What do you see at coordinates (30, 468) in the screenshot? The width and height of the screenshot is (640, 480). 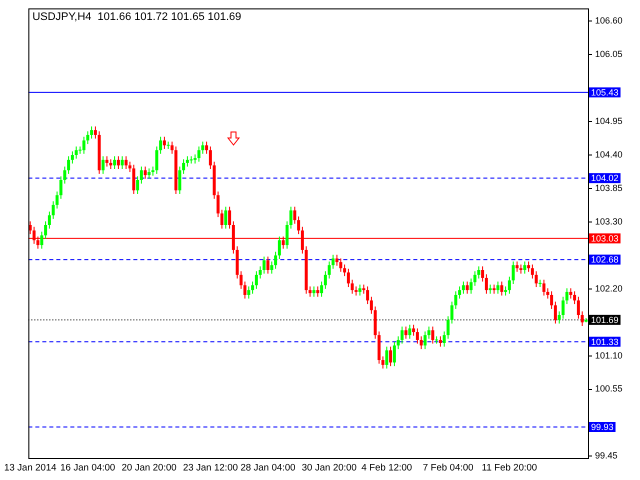 I see `x-tick-label: 13 Jan 2014` at bounding box center [30, 468].